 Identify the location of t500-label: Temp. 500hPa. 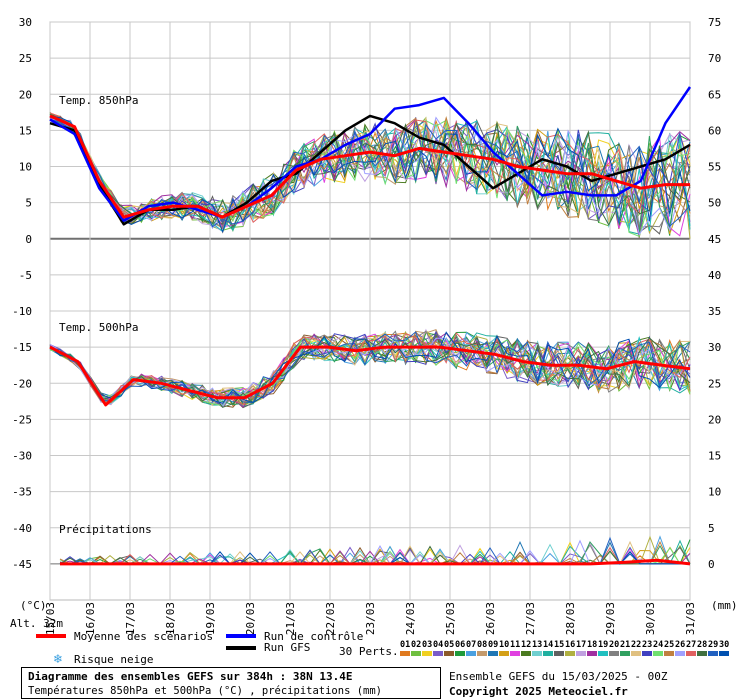
(98, 327).